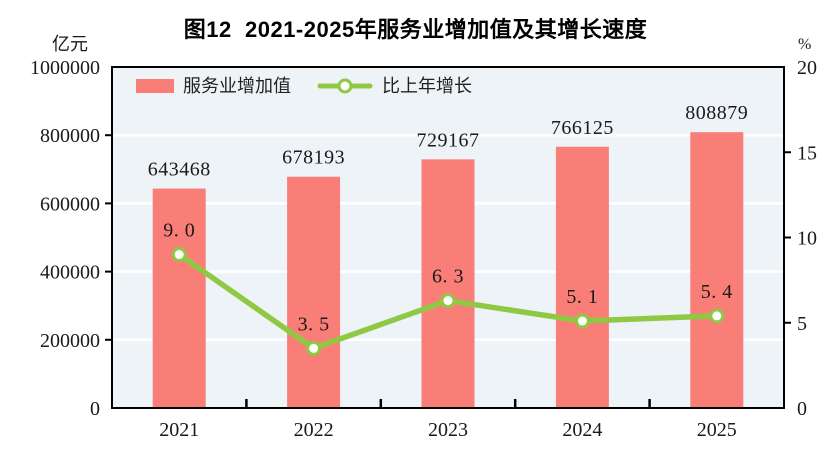 The width and height of the screenshot is (831, 456). Describe the element at coordinates (65, 68) in the screenshot. I see `left-axis-tick-label: 1000000` at that location.